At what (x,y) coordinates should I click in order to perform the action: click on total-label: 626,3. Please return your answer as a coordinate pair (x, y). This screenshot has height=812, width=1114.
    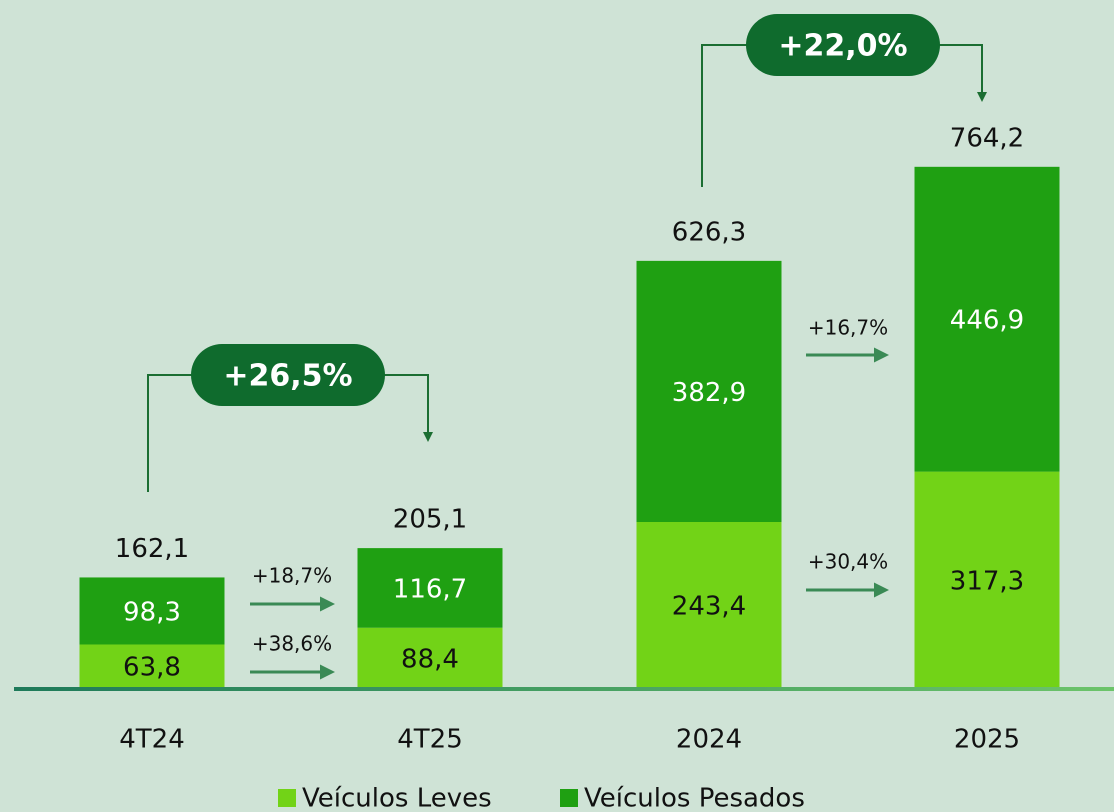
    Looking at the image, I should click on (709, 232).